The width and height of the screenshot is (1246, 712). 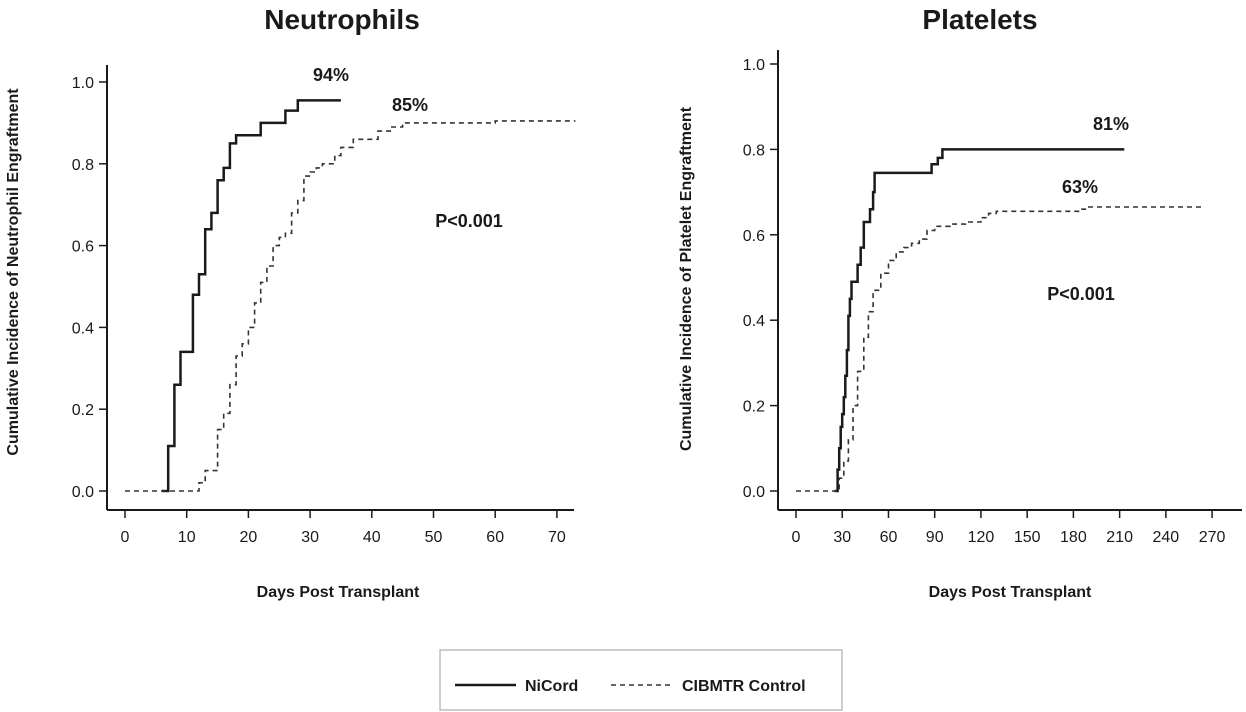 I want to click on platelets-y-ticks: 0.0 0.2 0.4 0.6 0.8 1.0, so click(x=760, y=279).